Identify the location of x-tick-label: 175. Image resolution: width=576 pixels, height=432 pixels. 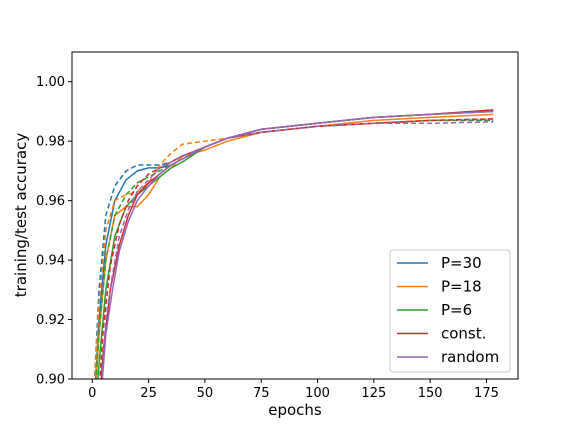
(486, 393).